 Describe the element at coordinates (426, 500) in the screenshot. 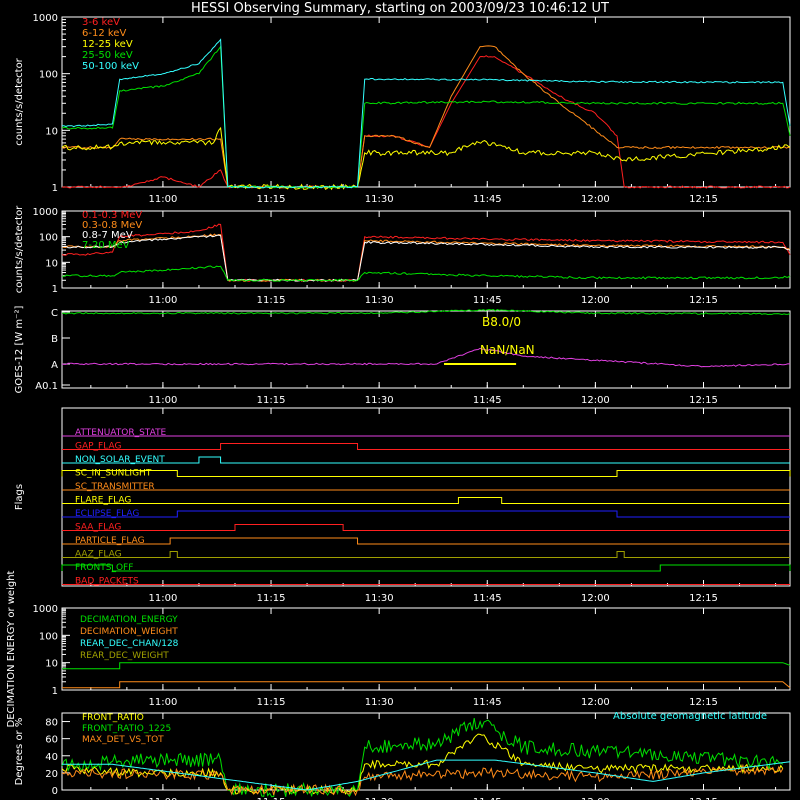

I see `flag-line-flare-flag` at that location.